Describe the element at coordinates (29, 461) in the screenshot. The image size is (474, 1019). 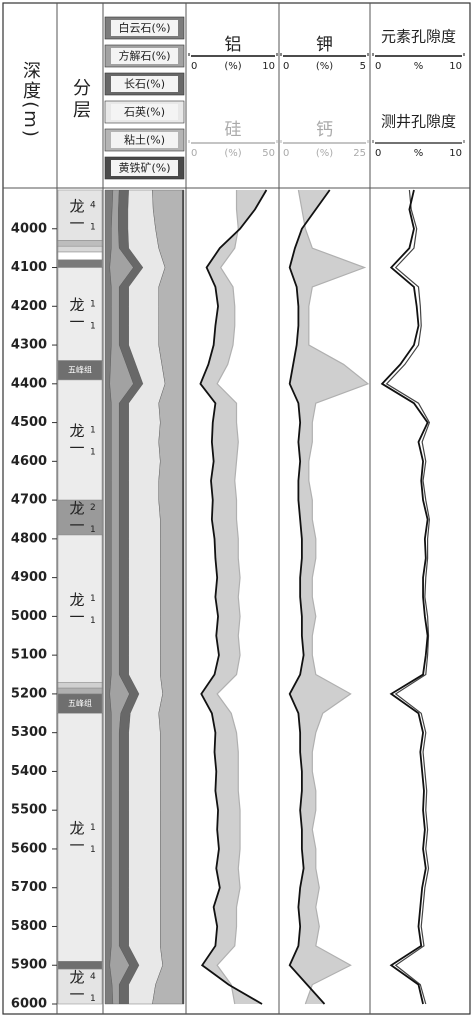
I see `y-tick-label: 4600` at that location.